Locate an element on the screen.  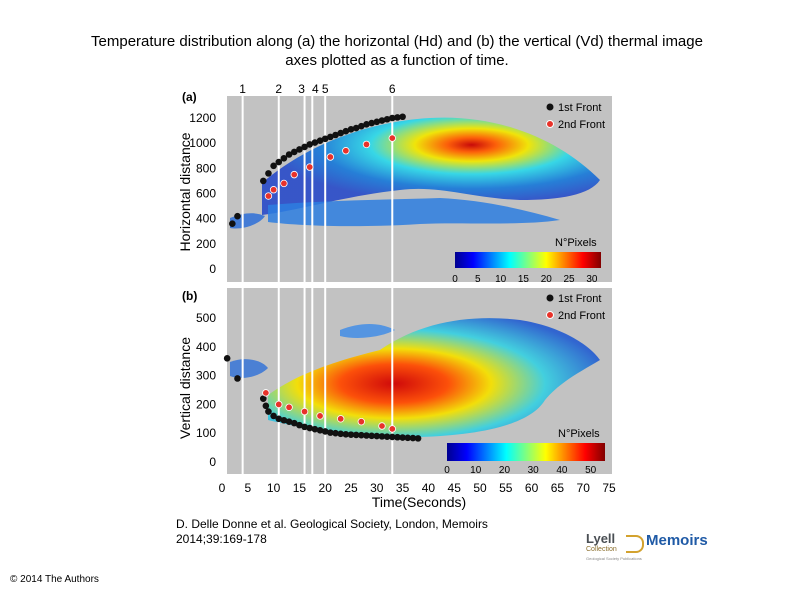
x-tick-label: 10 is located at coordinates (274, 488).